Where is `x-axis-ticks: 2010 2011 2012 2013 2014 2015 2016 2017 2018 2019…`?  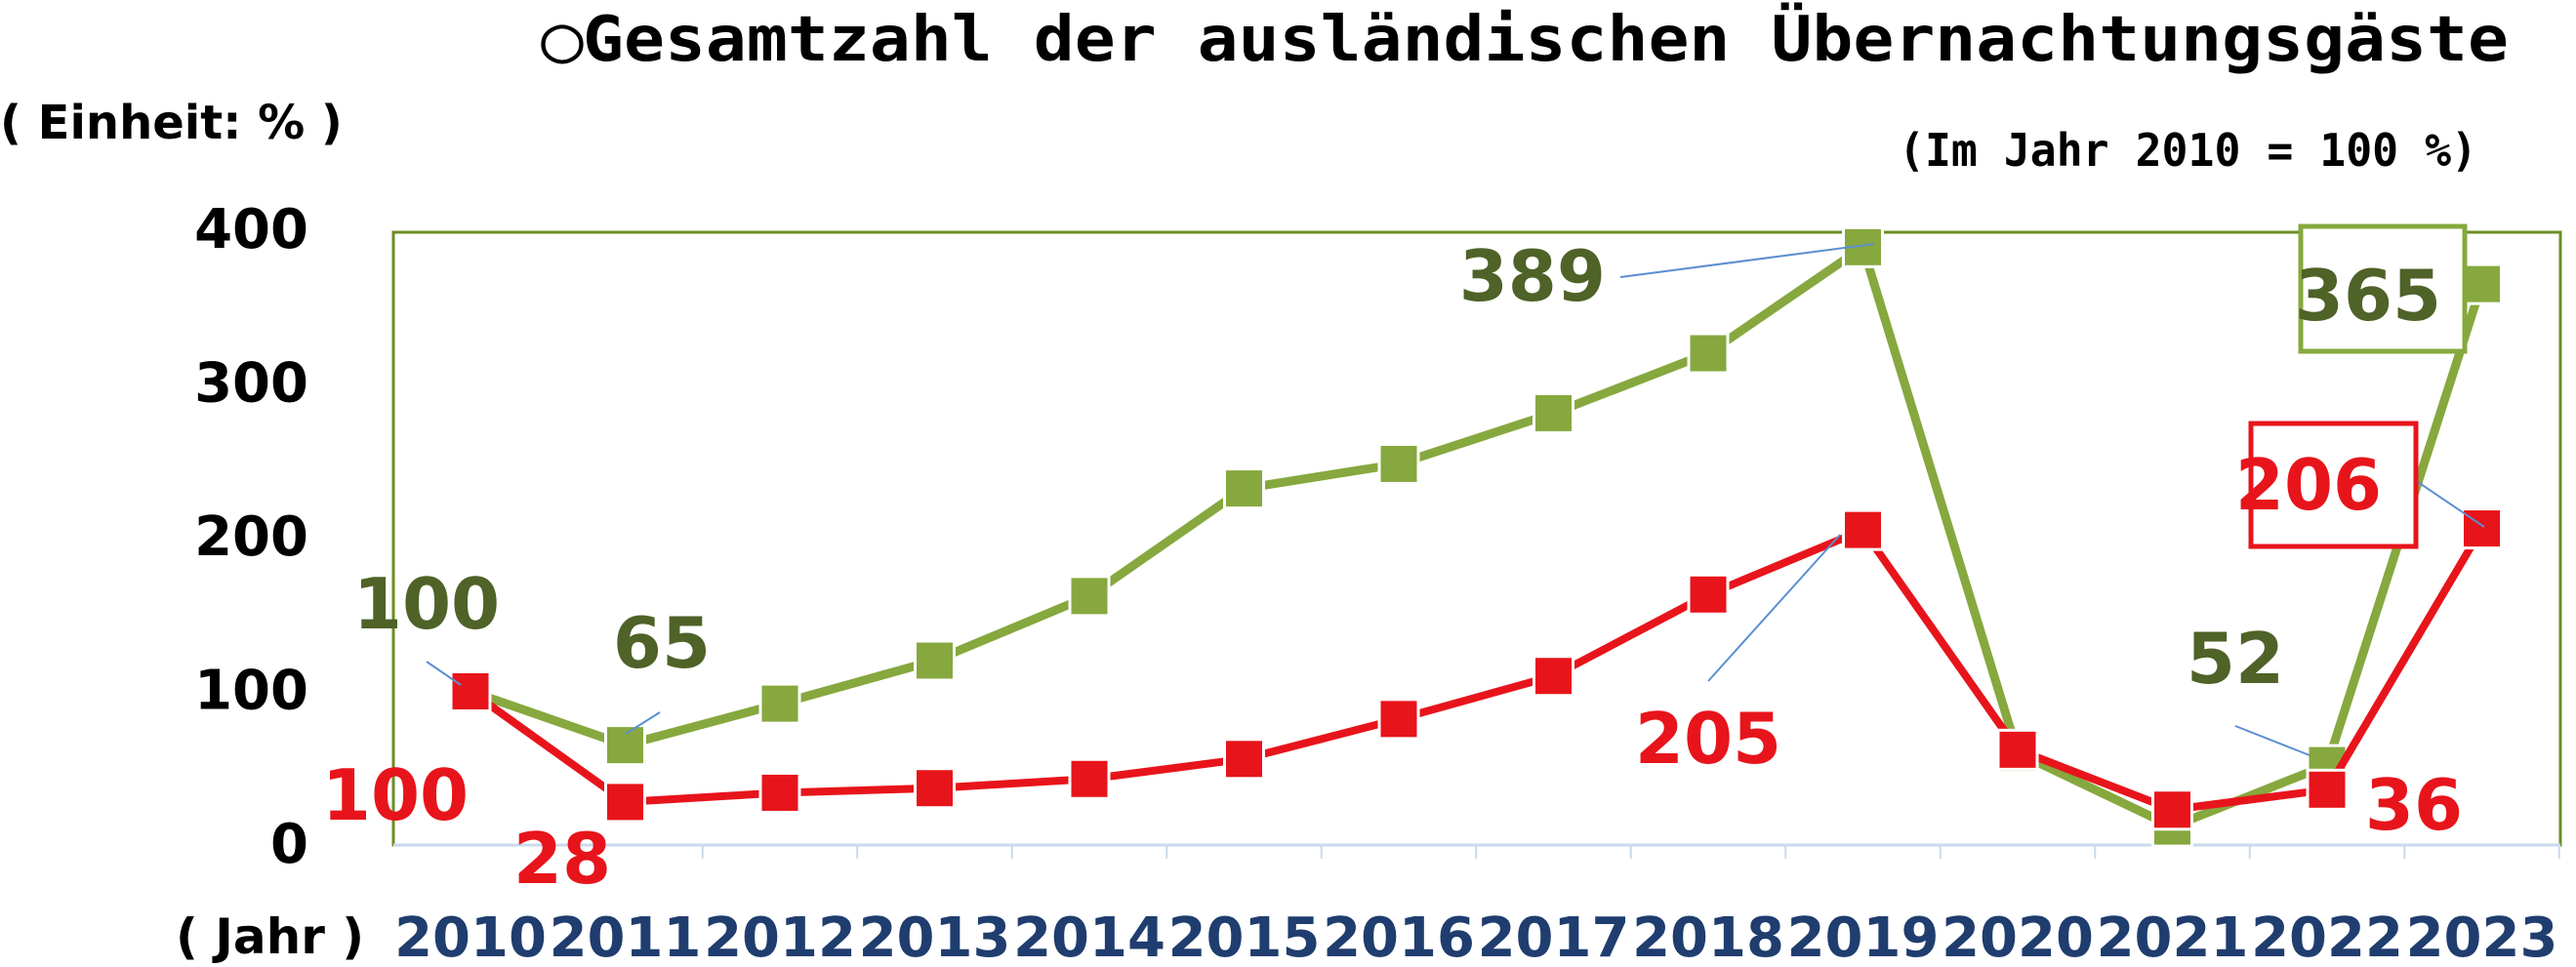 x-axis-ticks: 2010 2011 2012 2013 2014 2015 2016 2017 2018 2019… is located at coordinates (1475, 937).